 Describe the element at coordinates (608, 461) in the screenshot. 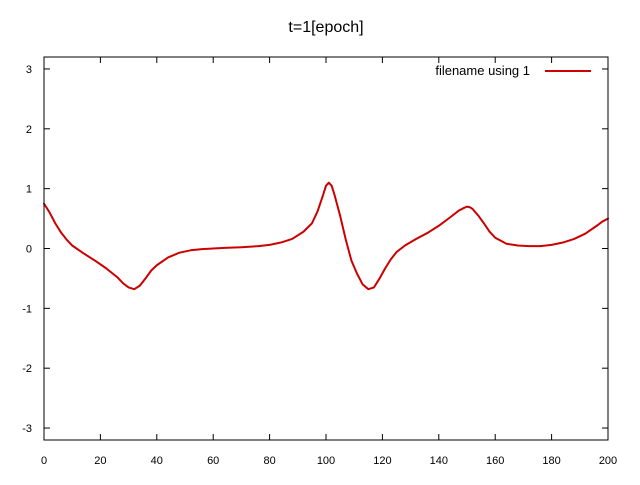

I see `x-tick-label: 200` at that location.